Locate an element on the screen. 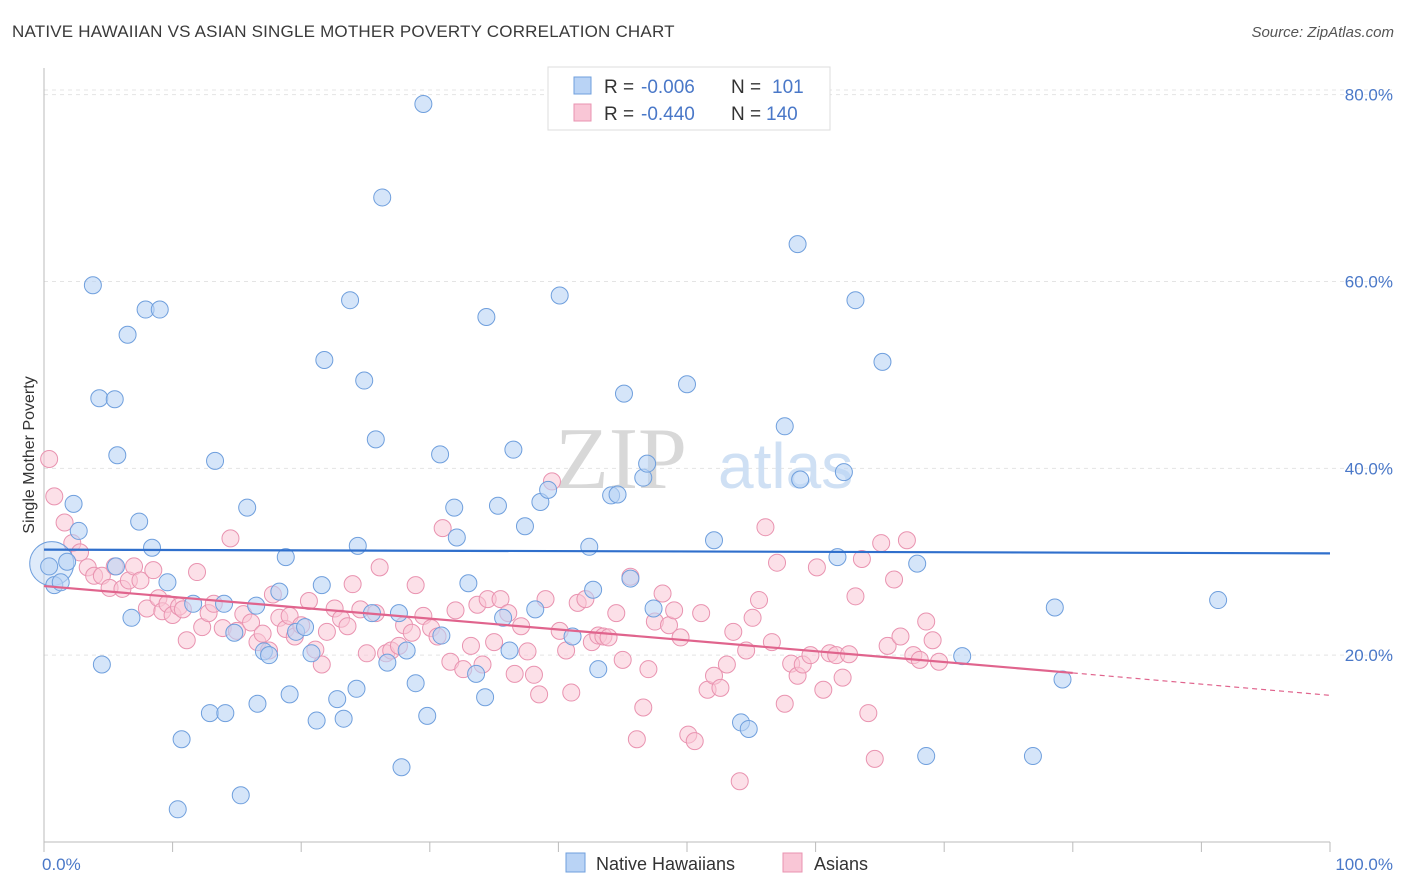 This screenshot has width=1406, height=892. legend-r-label-1: R = is located at coordinates (619, 87).